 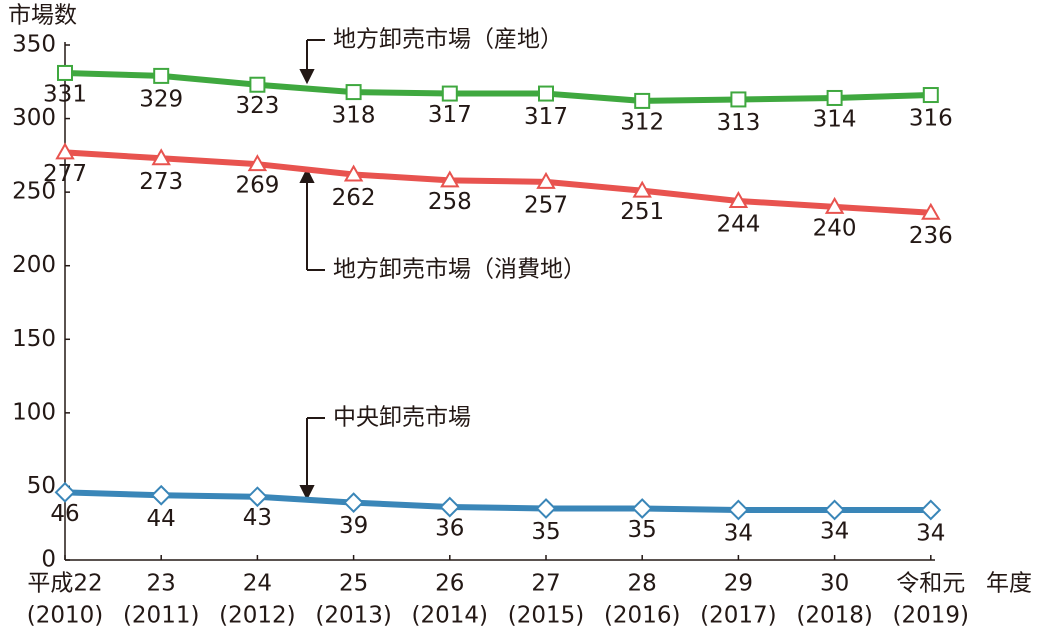 What do you see at coordinates (1009, 584) in the screenshot?
I see `x-axis-label: 年度` at bounding box center [1009, 584].